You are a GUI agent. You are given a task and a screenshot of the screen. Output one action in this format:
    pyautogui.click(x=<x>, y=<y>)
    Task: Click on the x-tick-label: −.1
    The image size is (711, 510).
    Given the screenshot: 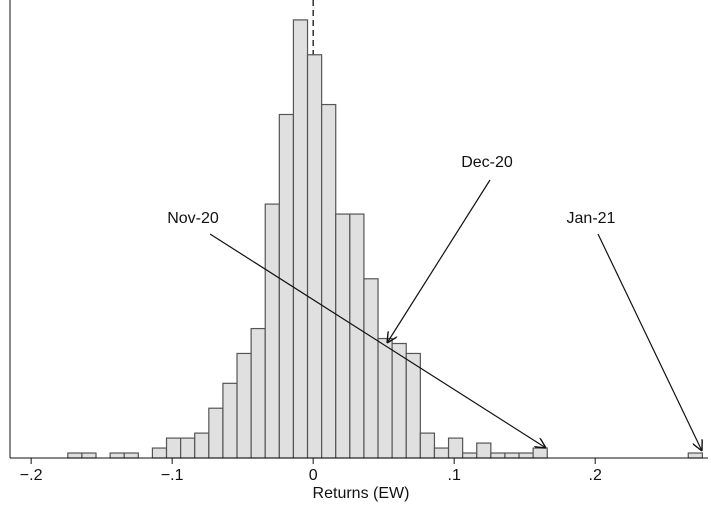 What is the action you would take?
    pyautogui.click(x=172, y=475)
    